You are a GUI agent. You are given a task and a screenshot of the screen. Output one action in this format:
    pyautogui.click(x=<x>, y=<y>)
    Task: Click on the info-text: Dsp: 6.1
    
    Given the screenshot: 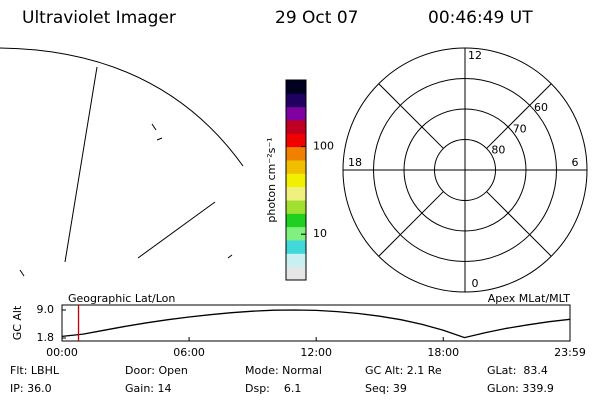 What is the action you would take?
    pyautogui.click(x=273, y=388)
    